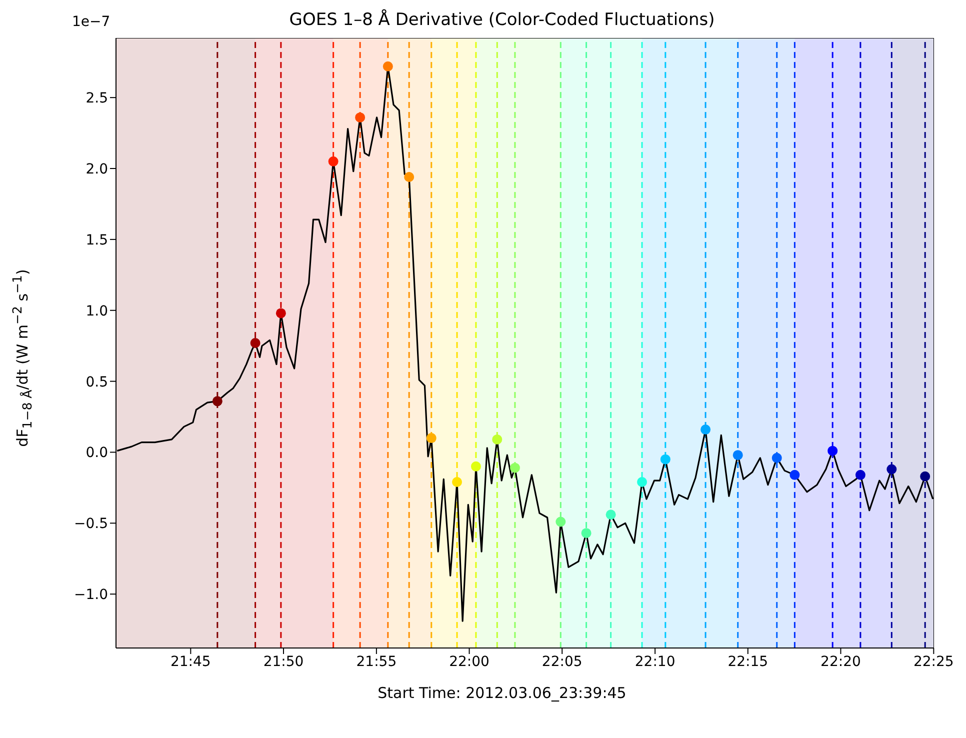 This screenshot has width=966, height=738. I want to click on chart-title: GOES 1–8 Å Derivative (Color-Coded Fluctuations), so click(502, 20).